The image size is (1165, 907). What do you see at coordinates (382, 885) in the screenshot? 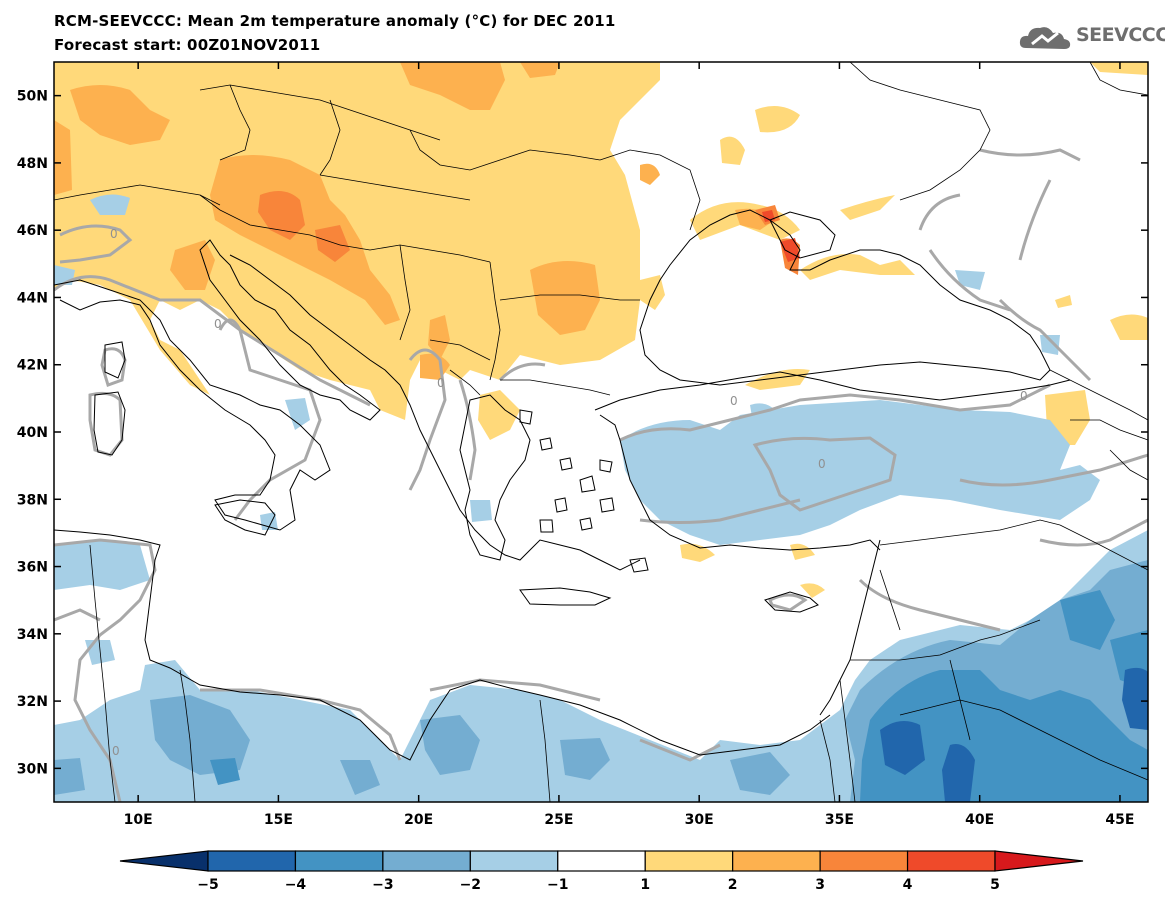
I see `colorbar-label: −3` at bounding box center [382, 885].